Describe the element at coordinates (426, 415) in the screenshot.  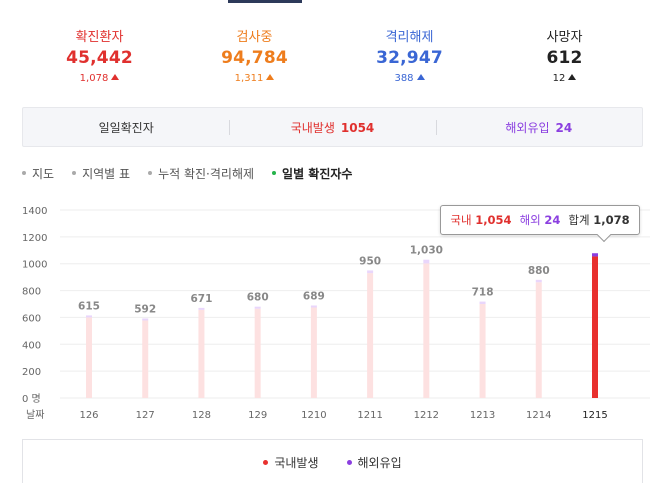
I see `x-tick-label: 1212` at that location.